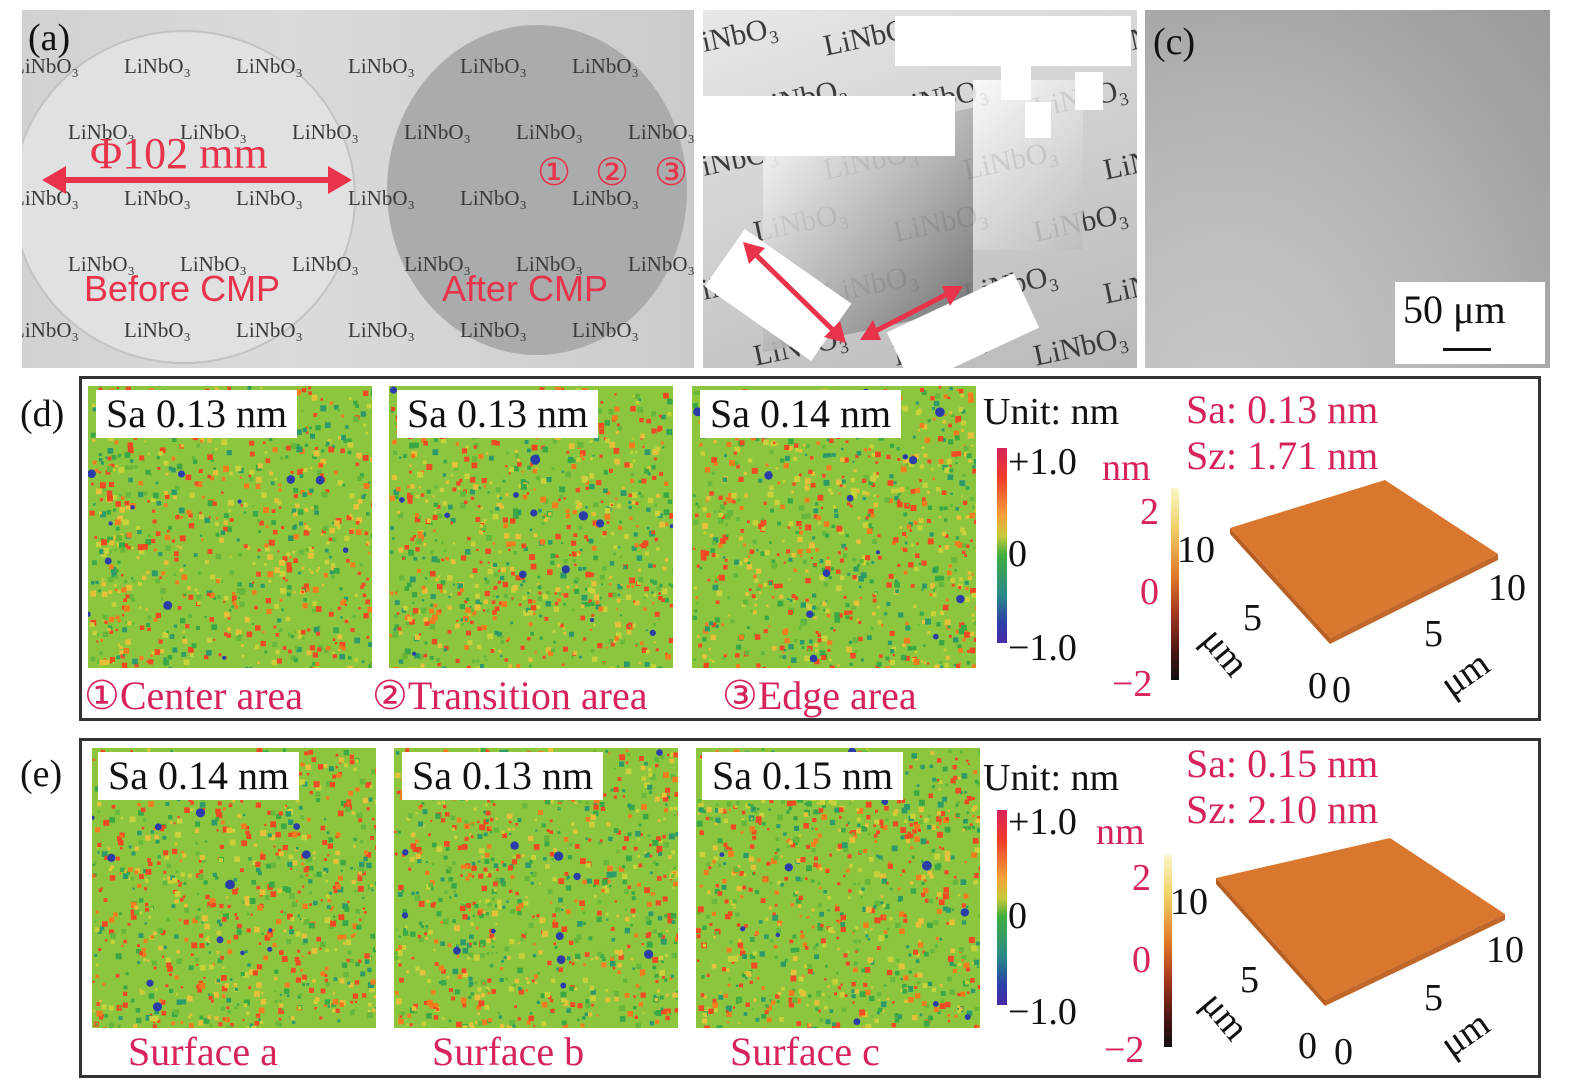  I want to click on sa-value-surface-c: Sa 0.15 nm, so click(803, 776).